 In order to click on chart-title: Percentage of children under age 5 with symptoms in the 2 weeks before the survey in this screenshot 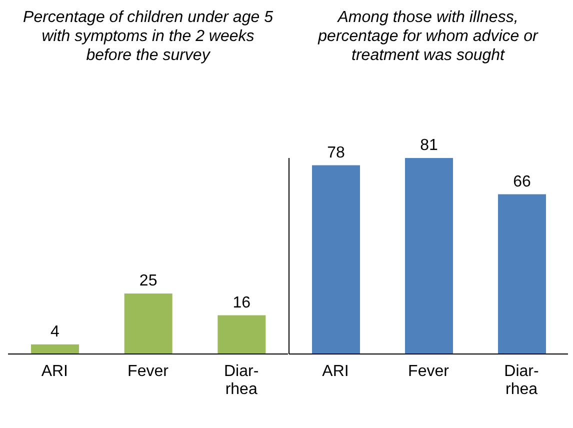, I will do `click(148, 37)`.